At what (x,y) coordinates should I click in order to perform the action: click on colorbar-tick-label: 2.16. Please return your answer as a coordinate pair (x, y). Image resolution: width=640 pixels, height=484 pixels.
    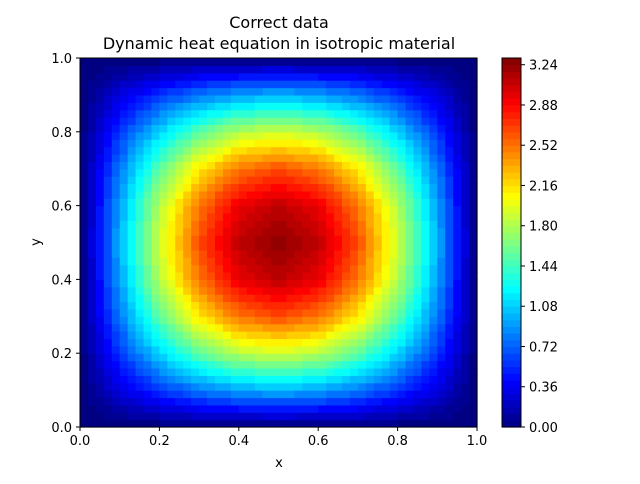
    Looking at the image, I should click on (543, 186).